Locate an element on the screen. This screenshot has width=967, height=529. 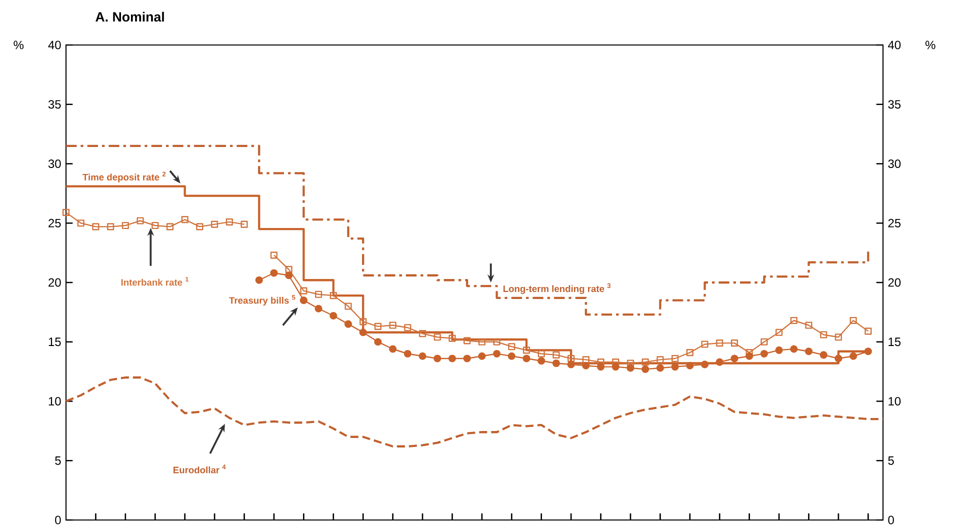
y2-tick-label: 30 is located at coordinates (894, 163).